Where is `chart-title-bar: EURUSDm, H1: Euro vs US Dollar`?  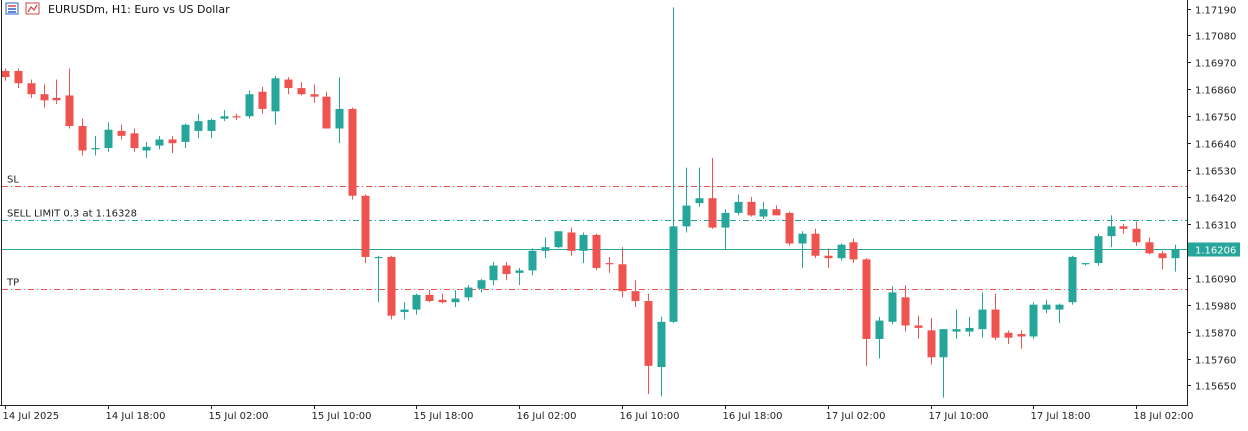 chart-title-bar: EURUSDm, H1: Euro vs US Dollar is located at coordinates (117, 9).